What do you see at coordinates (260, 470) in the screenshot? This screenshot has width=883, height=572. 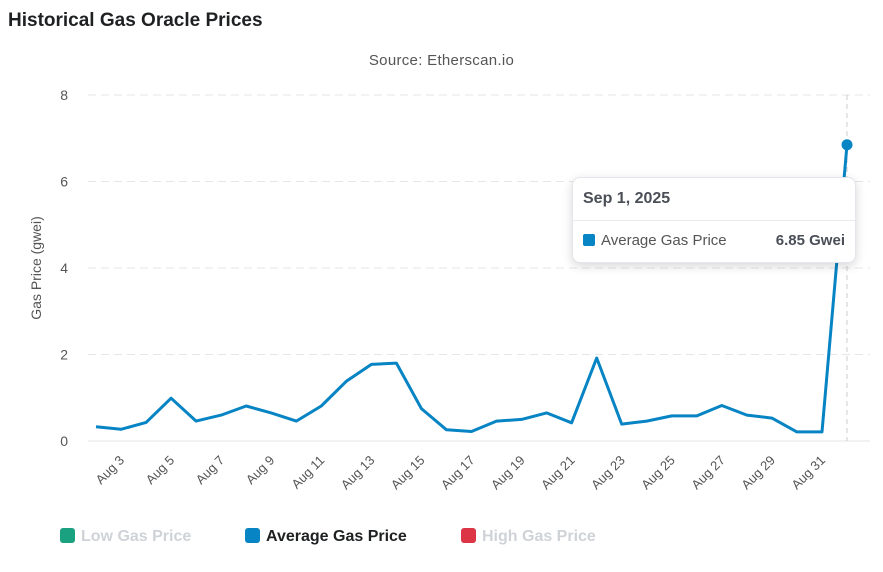 I see `x-tick-label: Aug 9` at bounding box center [260, 470].